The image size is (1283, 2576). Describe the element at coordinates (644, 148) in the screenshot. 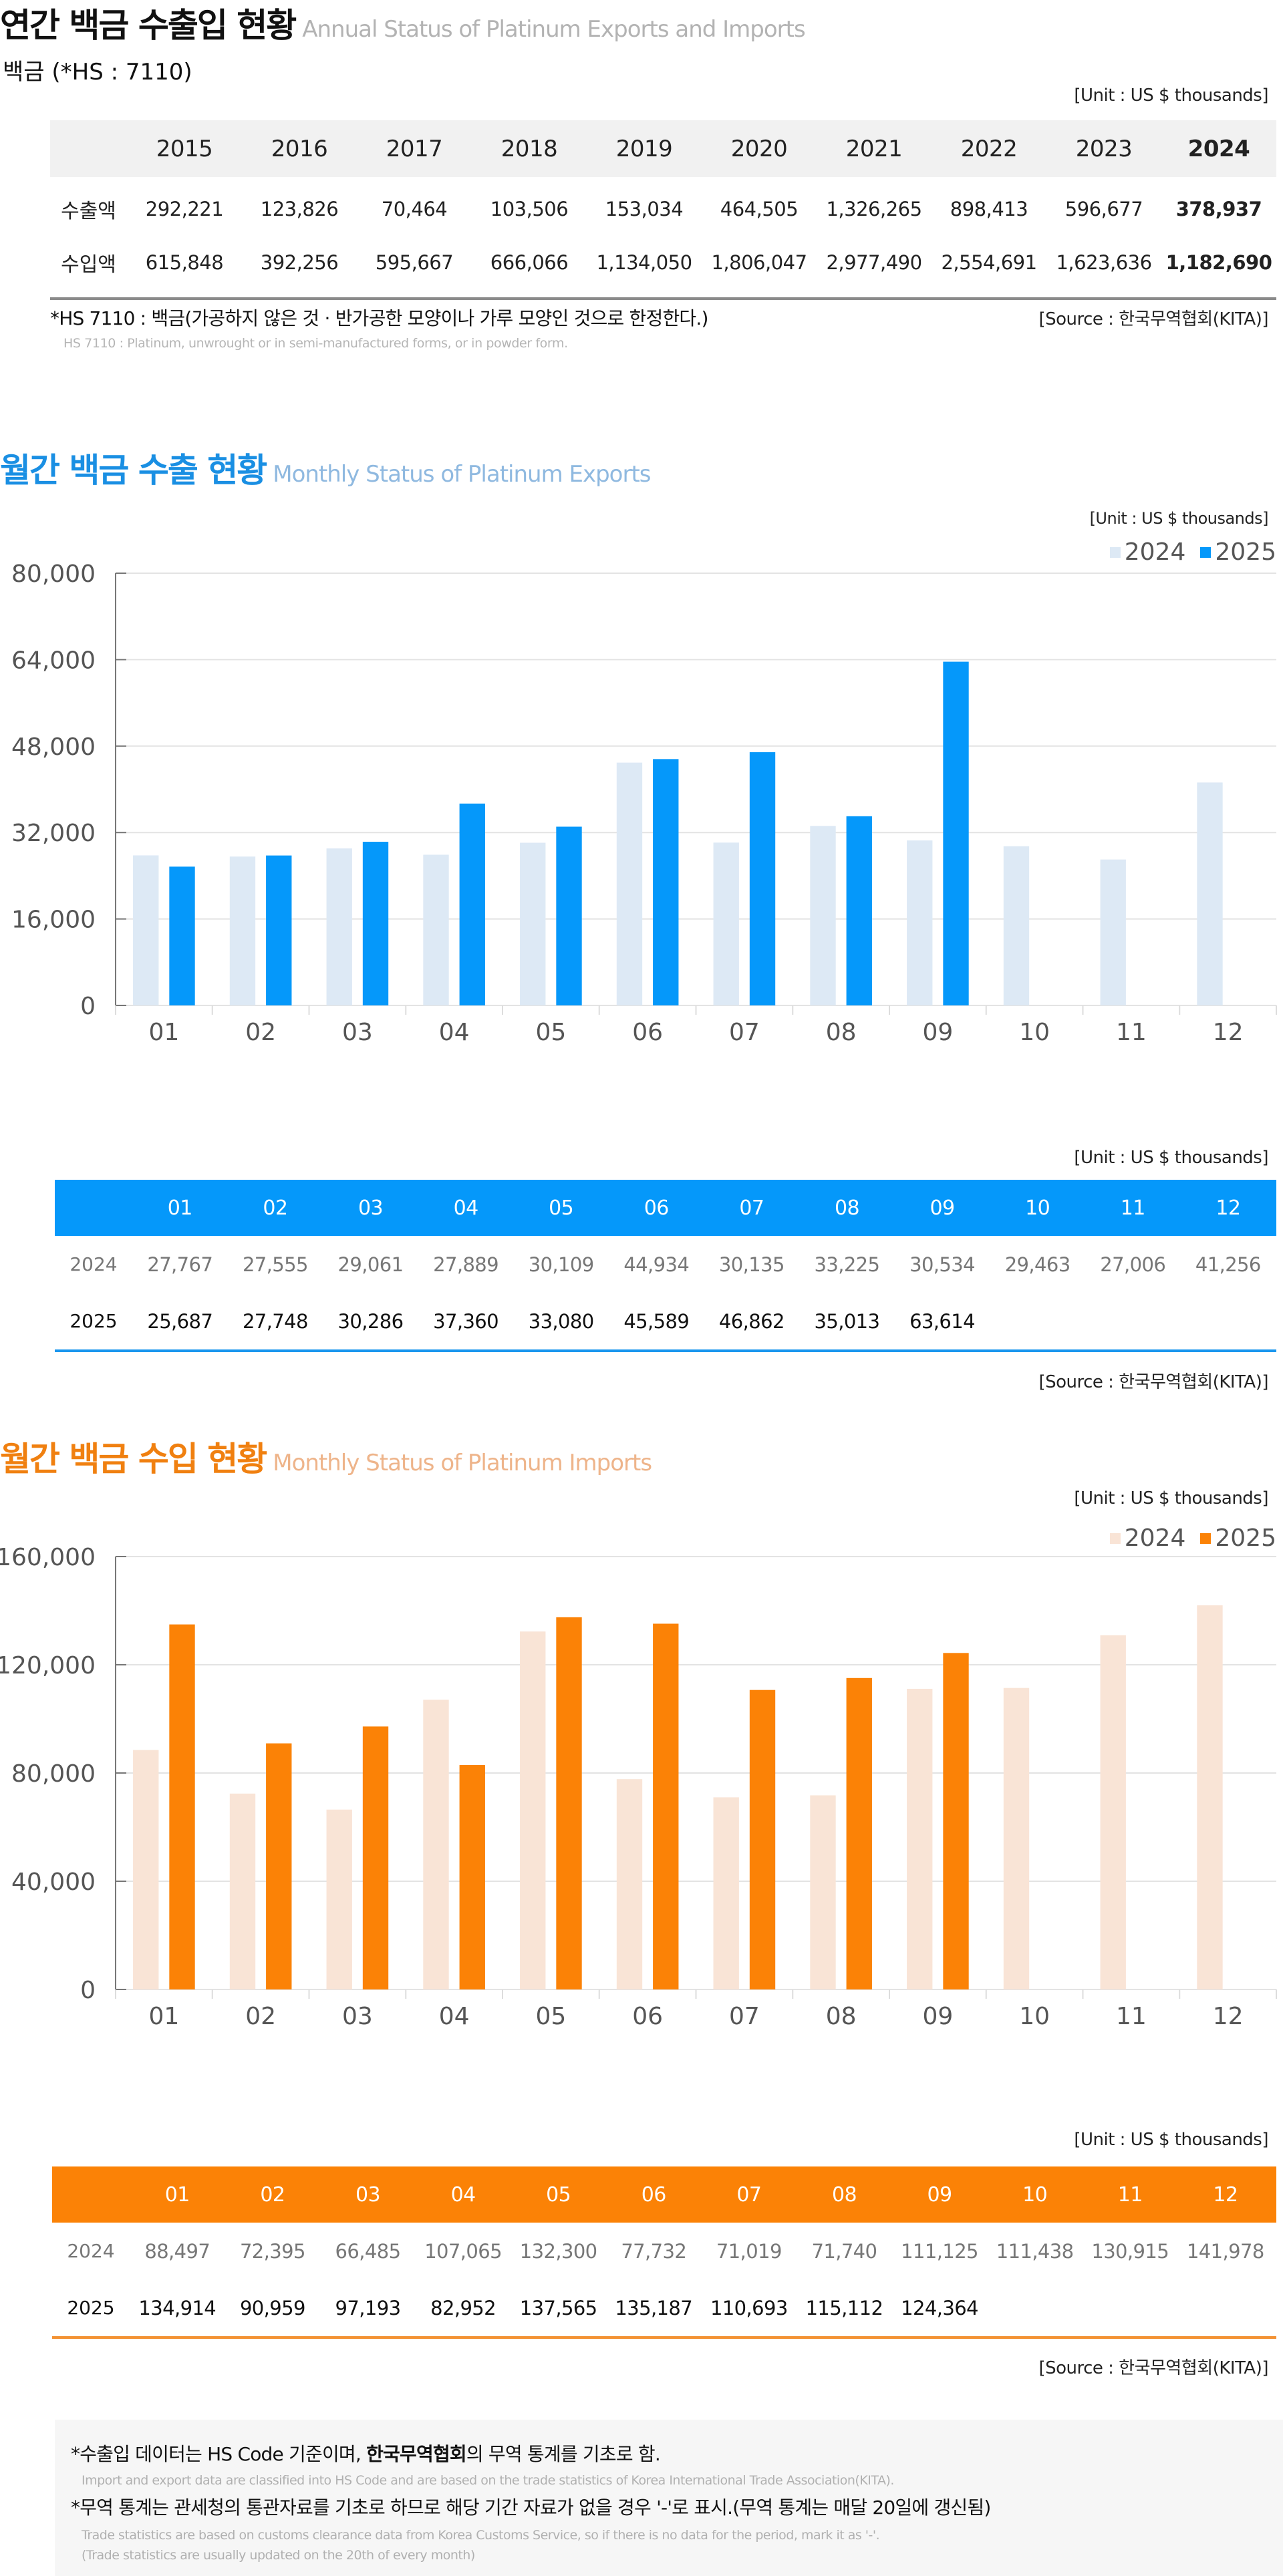

I see `year-header-2019: 2019` at that location.